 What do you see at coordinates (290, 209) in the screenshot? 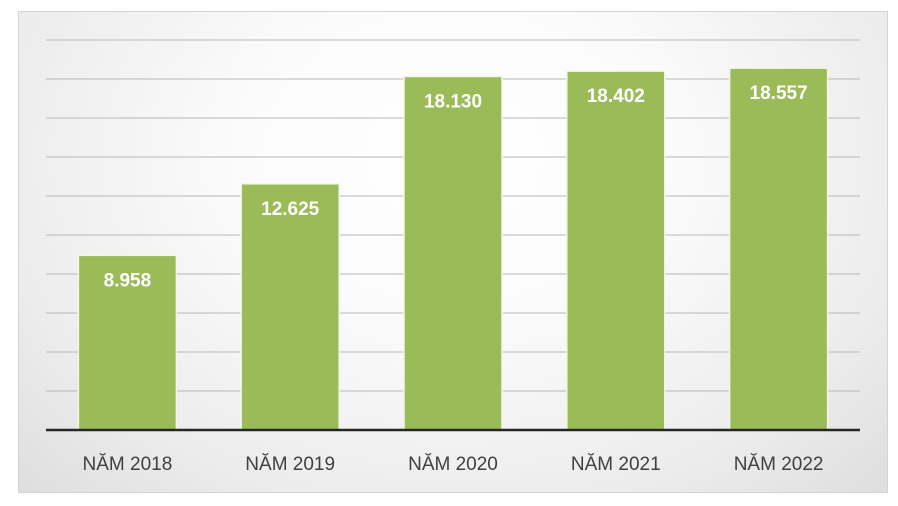
I see `data-label: 12.625` at bounding box center [290, 209].